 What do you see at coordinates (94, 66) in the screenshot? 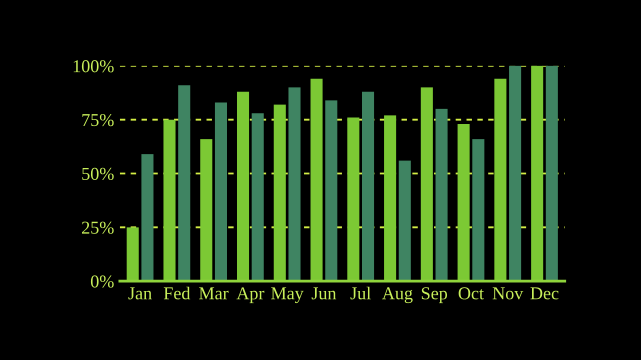
I see `y-tick-label: 100%` at bounding box center [94, 66].